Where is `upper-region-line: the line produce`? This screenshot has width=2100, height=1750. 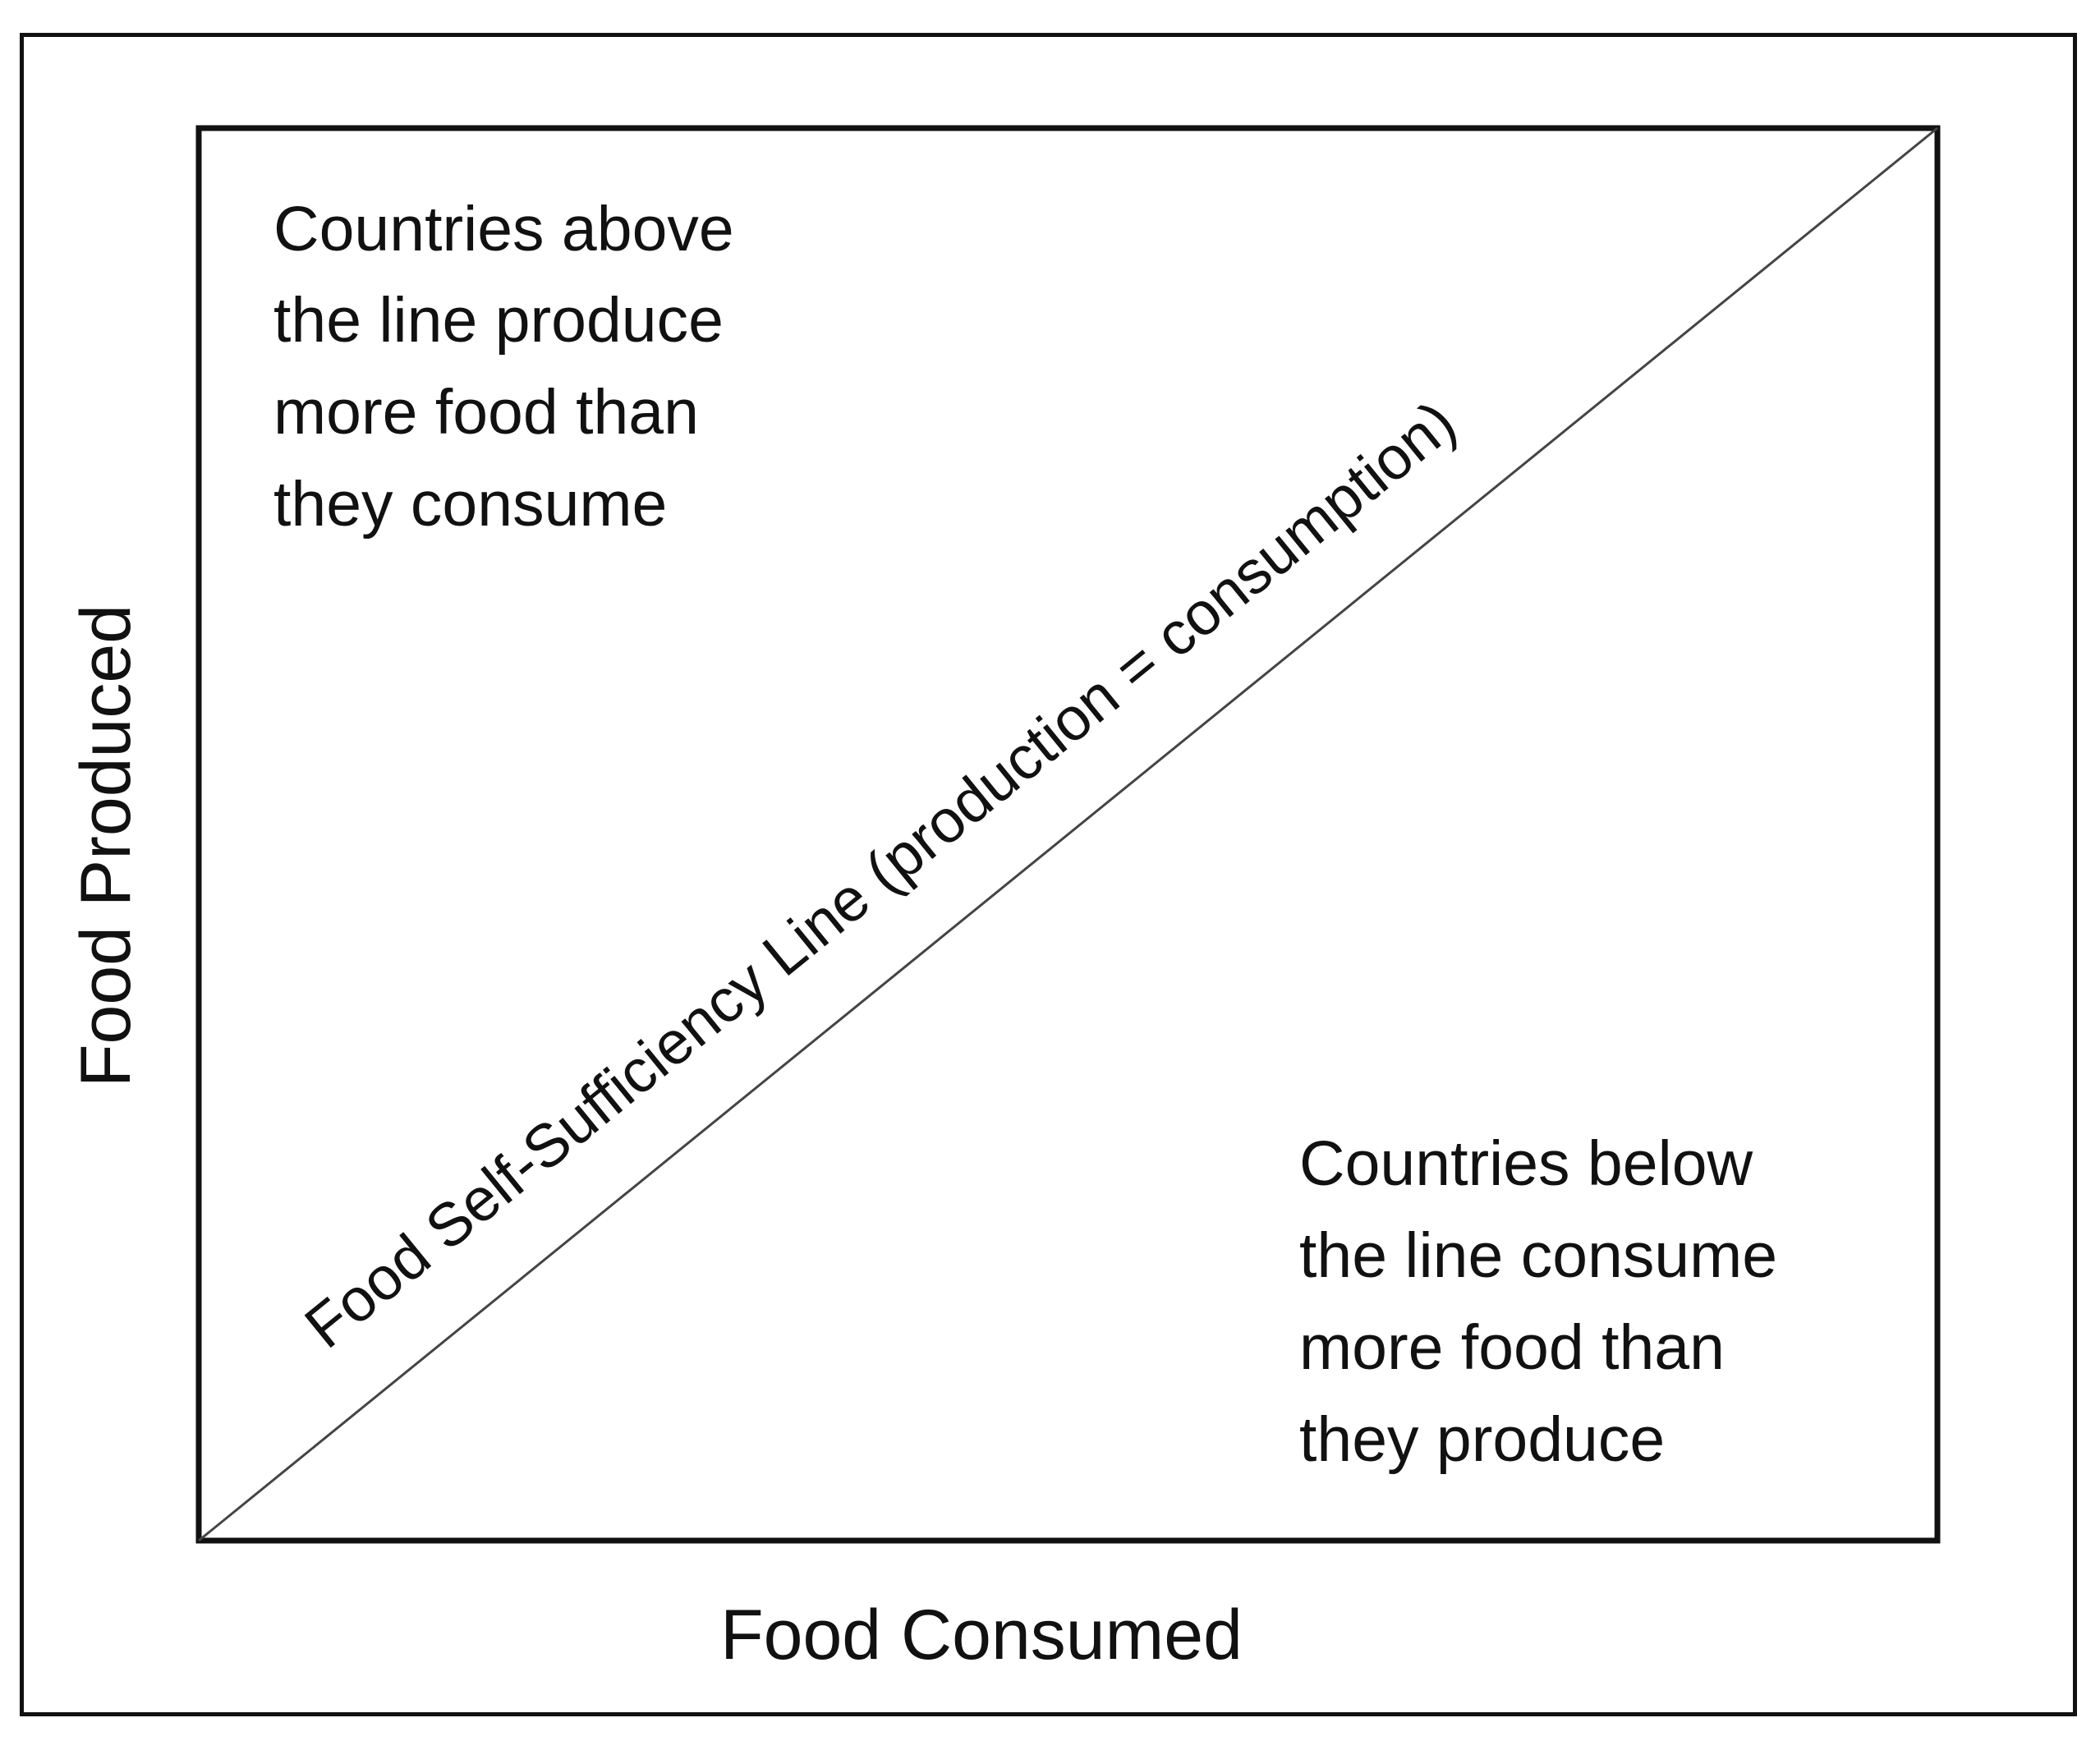
upper-region-line: the line produce is located at coordinates (498, 320).